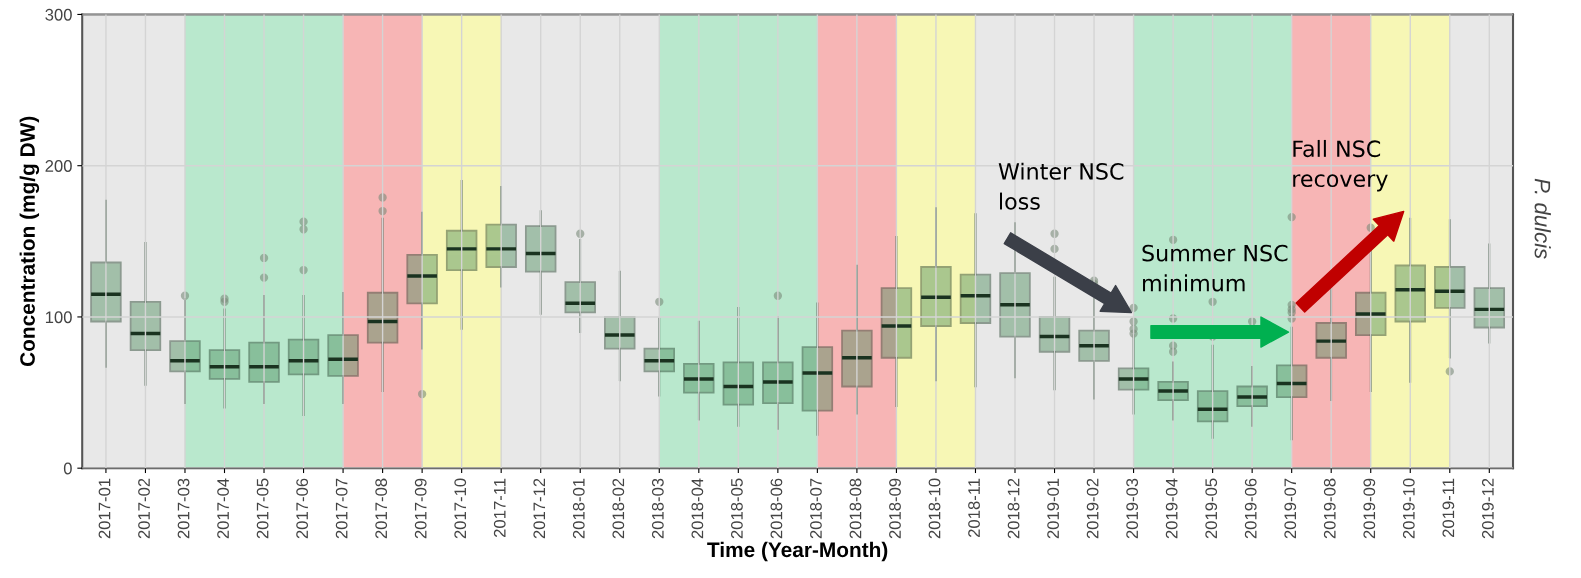  What do you see at coordinates (578, 508) in the screenshot?
I see `x-tick-label: 2018-01` at bounding box center [578, 508].